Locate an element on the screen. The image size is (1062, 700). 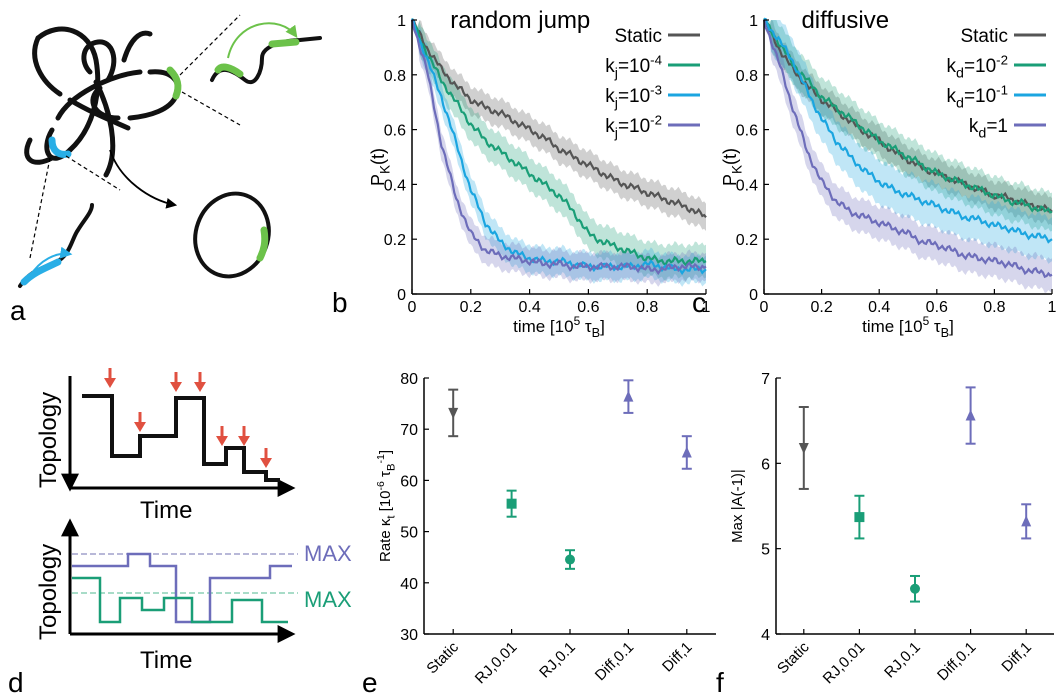
max-green-label: MAX is located at coordinates (328, 599).